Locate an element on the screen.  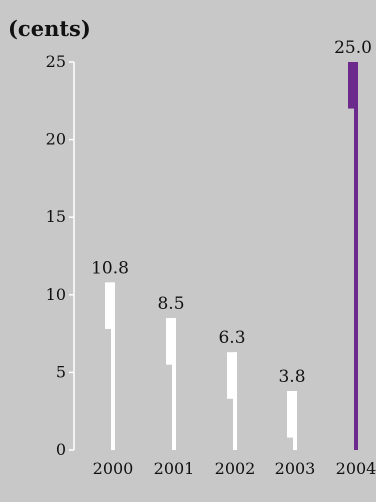
y-tick-label: 10 is located at coordinates (56, 294).